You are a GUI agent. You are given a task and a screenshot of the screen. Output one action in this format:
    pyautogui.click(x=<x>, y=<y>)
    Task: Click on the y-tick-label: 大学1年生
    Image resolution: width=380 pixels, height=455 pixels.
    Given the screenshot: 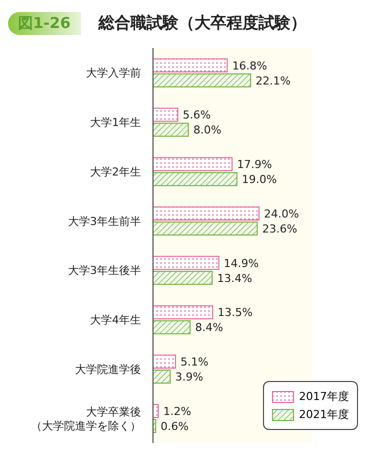 What is the action you would take?
    pyautogui.click(x=115, y=123)
    